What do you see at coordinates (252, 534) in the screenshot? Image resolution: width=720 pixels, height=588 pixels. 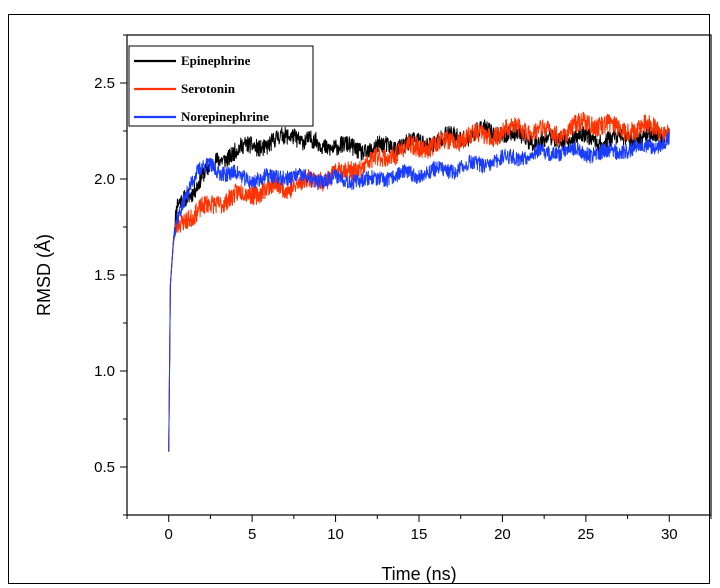 I see `x-tick-label: 5` at bounding box center [252, 534].